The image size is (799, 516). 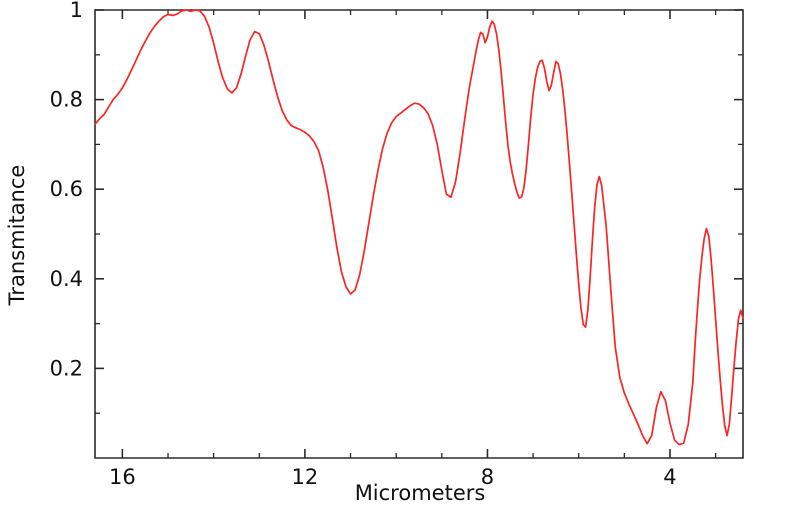 What do you see at coordinates (76, 11) in the screenshot?
I see `y-tick-label: 1` at bounding box center [76, 11].